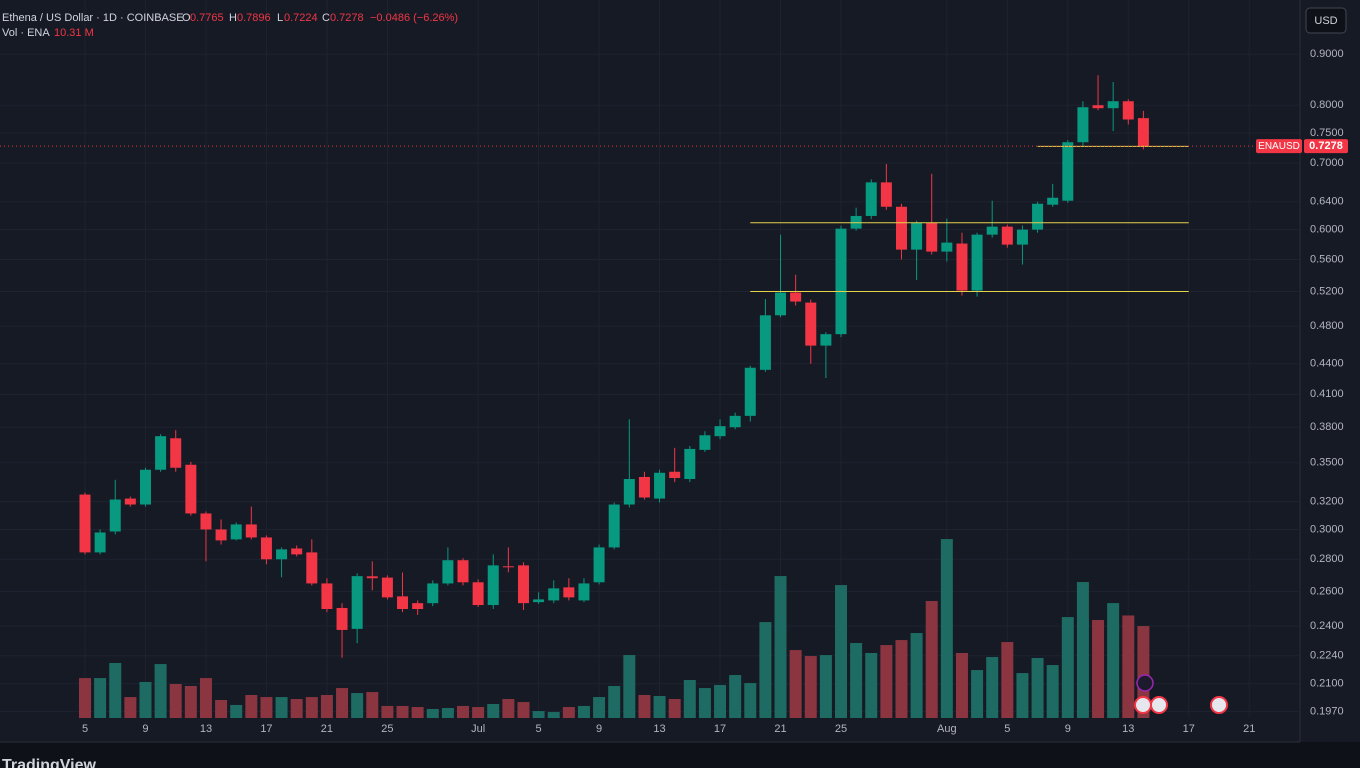 This screenshot has width=1360, height=768. What do you see at coordinates (1327, 684) in the screenshot?
I see `y-tick-label: 0.2100` at bounding box center [1327, 684].